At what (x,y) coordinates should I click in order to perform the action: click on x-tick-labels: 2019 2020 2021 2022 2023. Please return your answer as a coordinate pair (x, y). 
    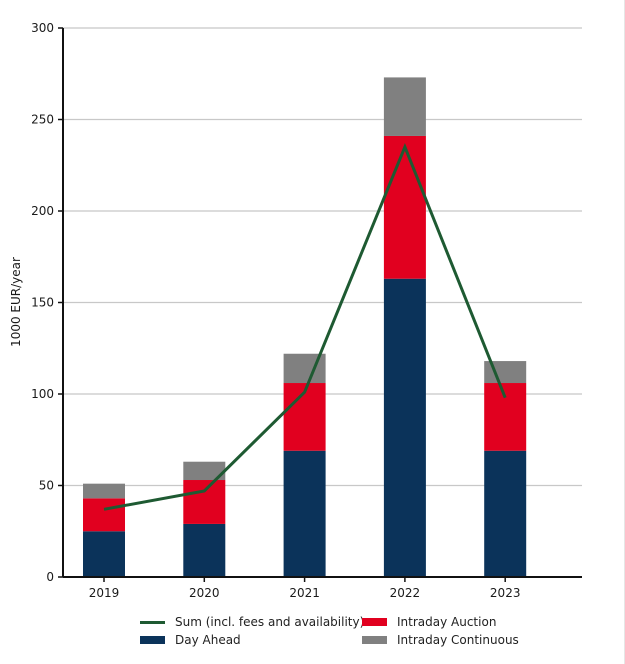
    Looking at the image, I should click on (305, 593).